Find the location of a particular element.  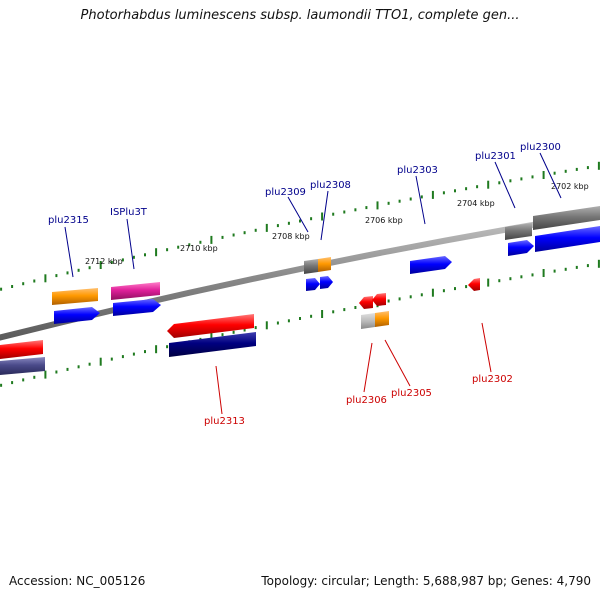

callout-plu2308 is located at coordinates (324, 215).